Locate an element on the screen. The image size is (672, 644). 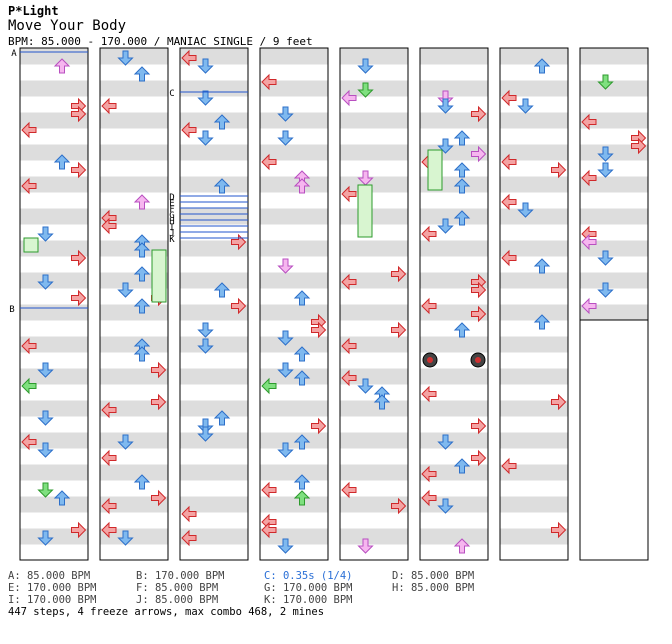
legend-entry-d: D: 85.000 BPM is located at coordinates (433, 576).